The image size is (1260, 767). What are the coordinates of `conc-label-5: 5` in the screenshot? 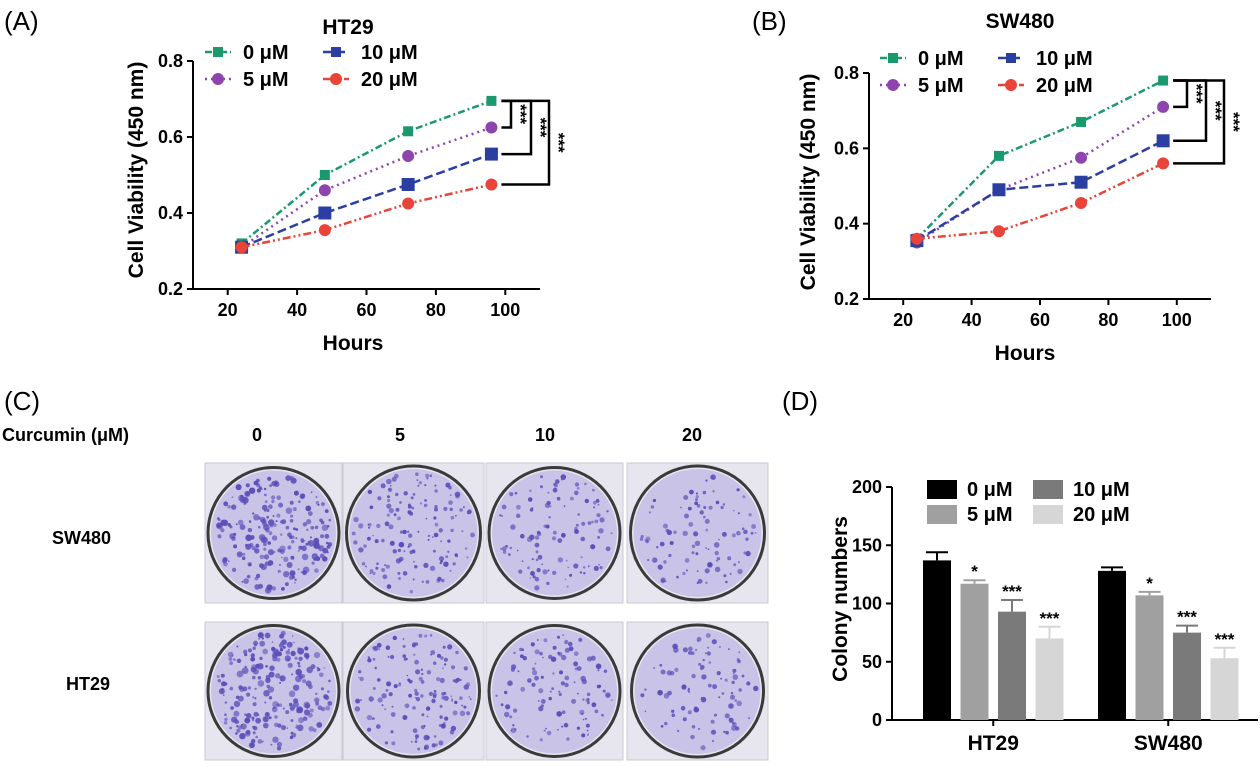 It's located at (400, 435).